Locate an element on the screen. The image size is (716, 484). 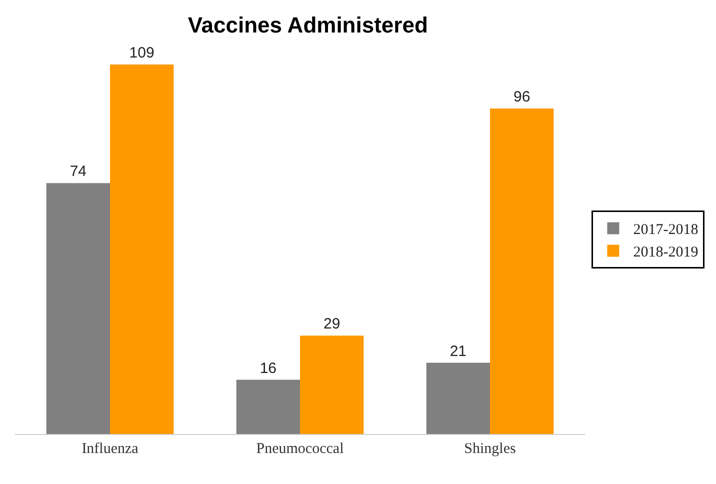
data-label: 21 is located at coordinates (458, 351).